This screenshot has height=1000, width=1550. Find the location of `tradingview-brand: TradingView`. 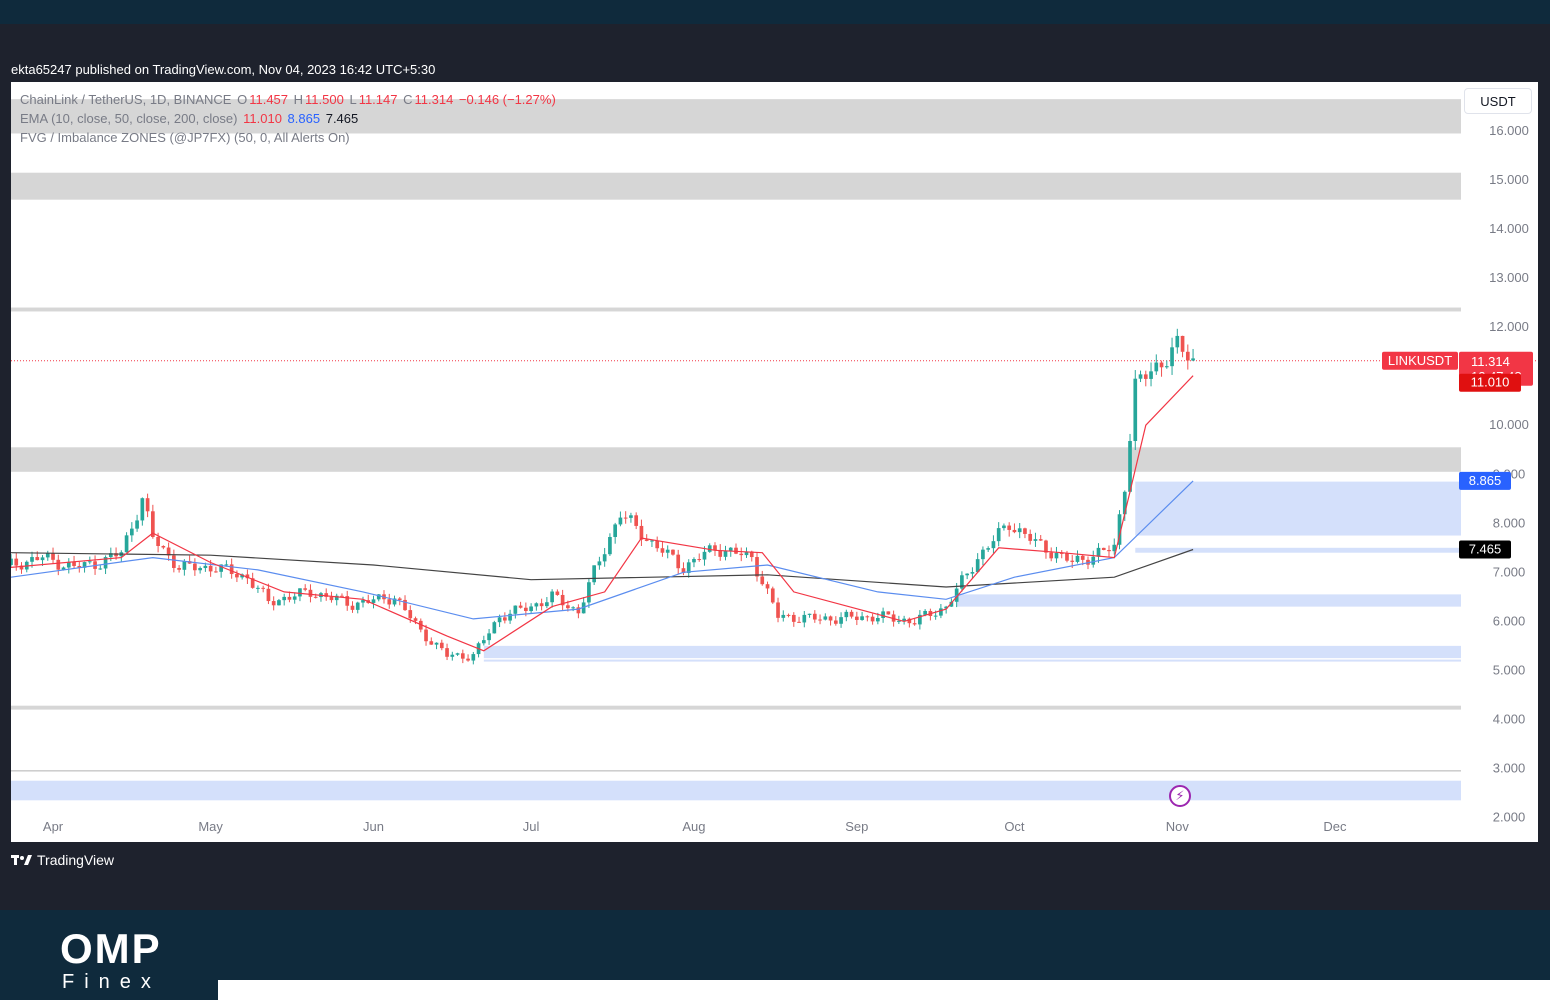

tradingview-brand: TradingView is located at coordinates (62, 860).